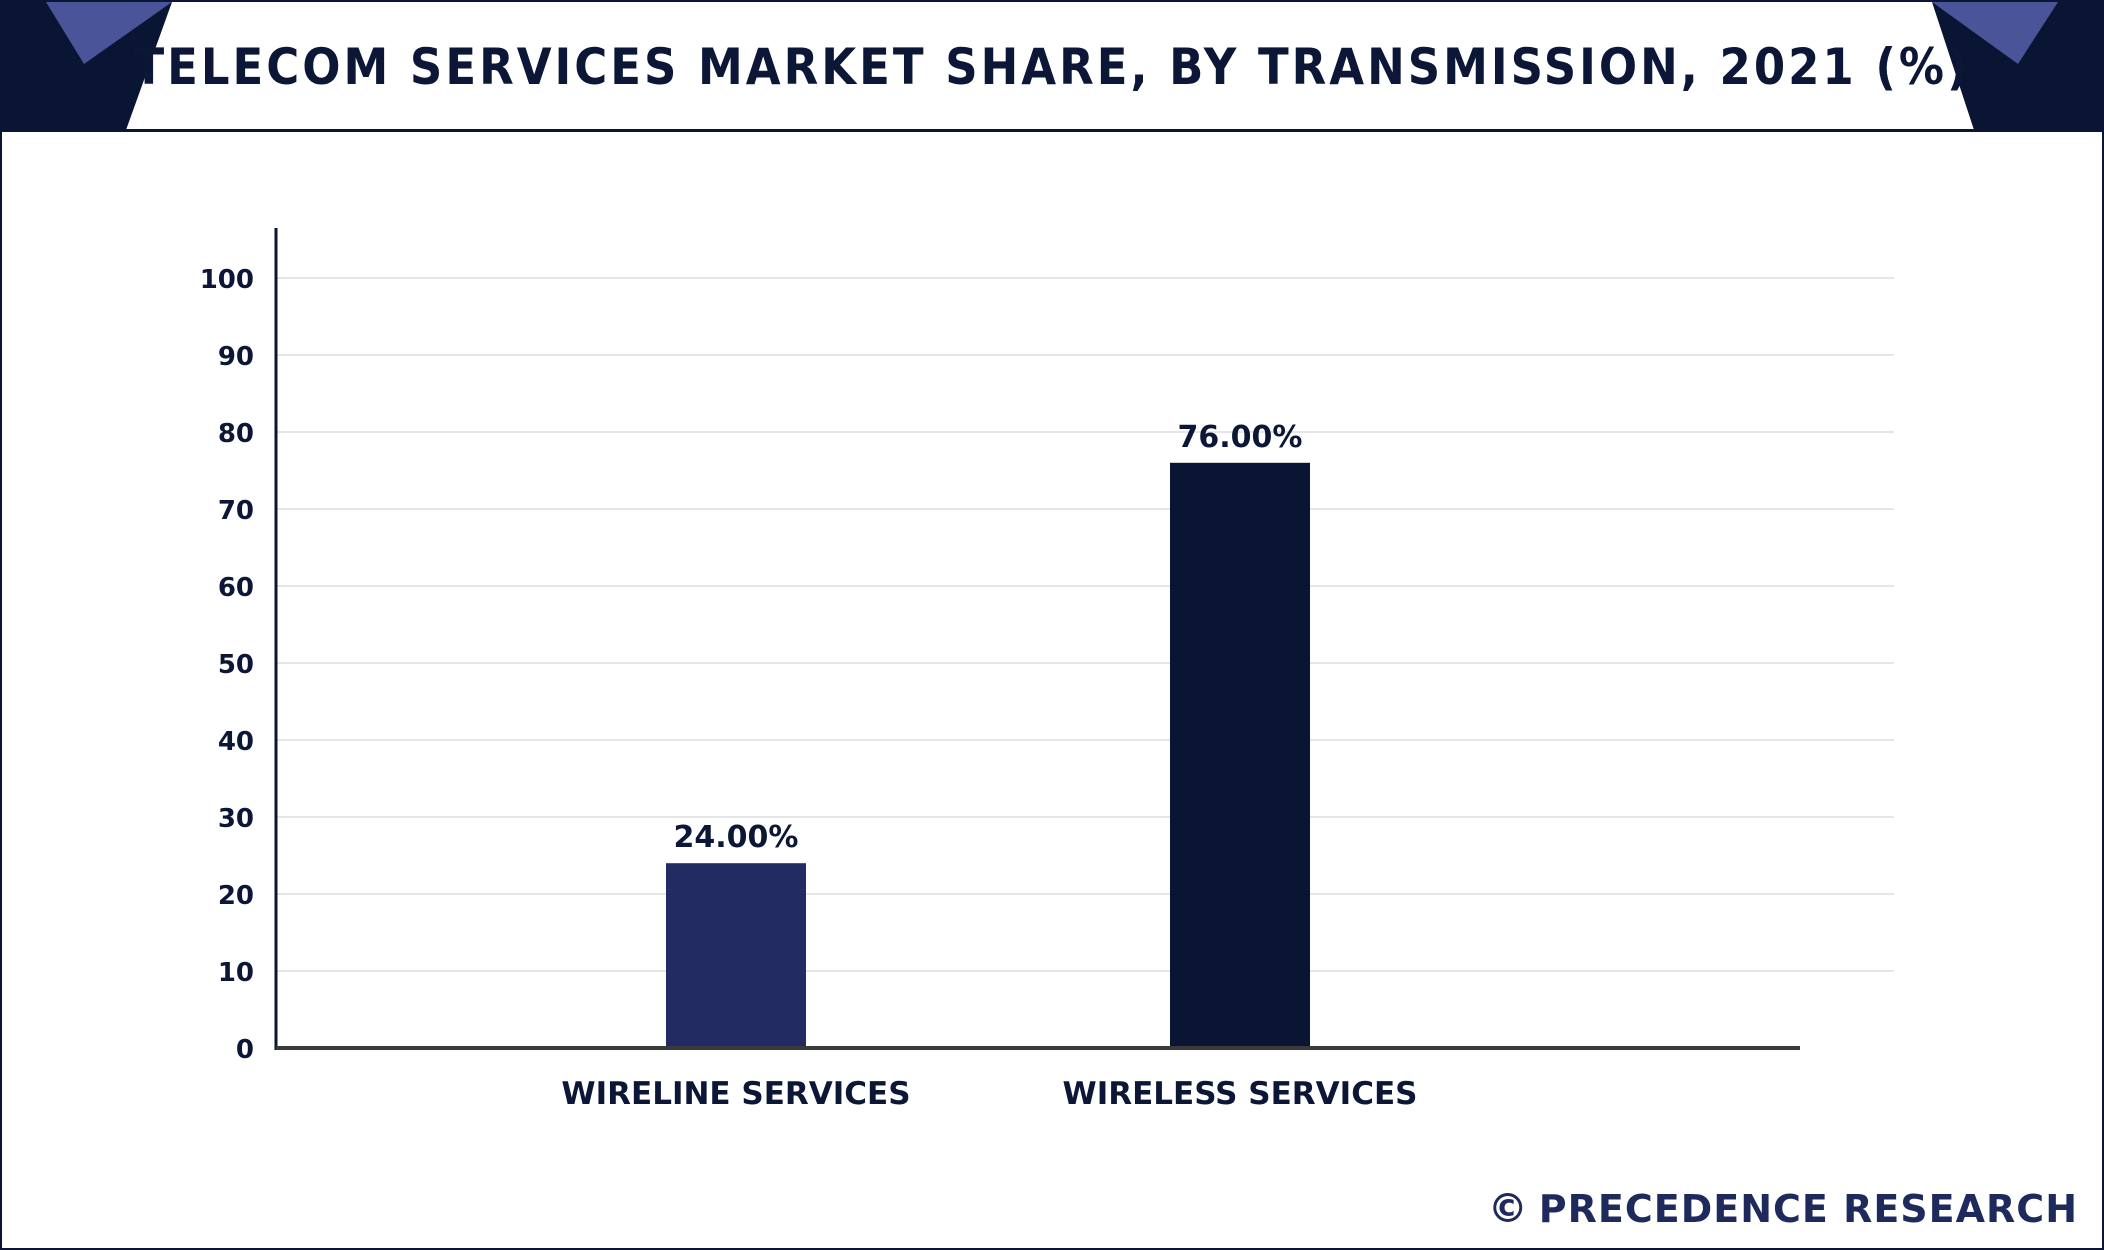  Describe the element at coordinates (109, 33) in the screenshot. I see `header-left-accent-triangle` at that location.